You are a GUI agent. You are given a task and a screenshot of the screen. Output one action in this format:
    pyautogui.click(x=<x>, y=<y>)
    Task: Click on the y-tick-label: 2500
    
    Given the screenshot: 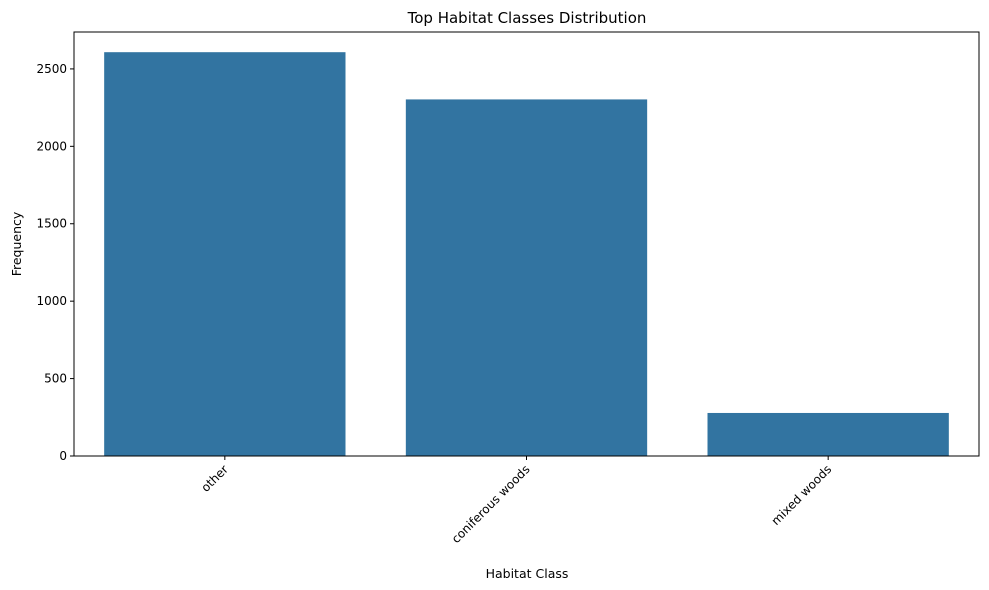 What is the action you would take?
    pyautogui.click(x=51, y=69)
    